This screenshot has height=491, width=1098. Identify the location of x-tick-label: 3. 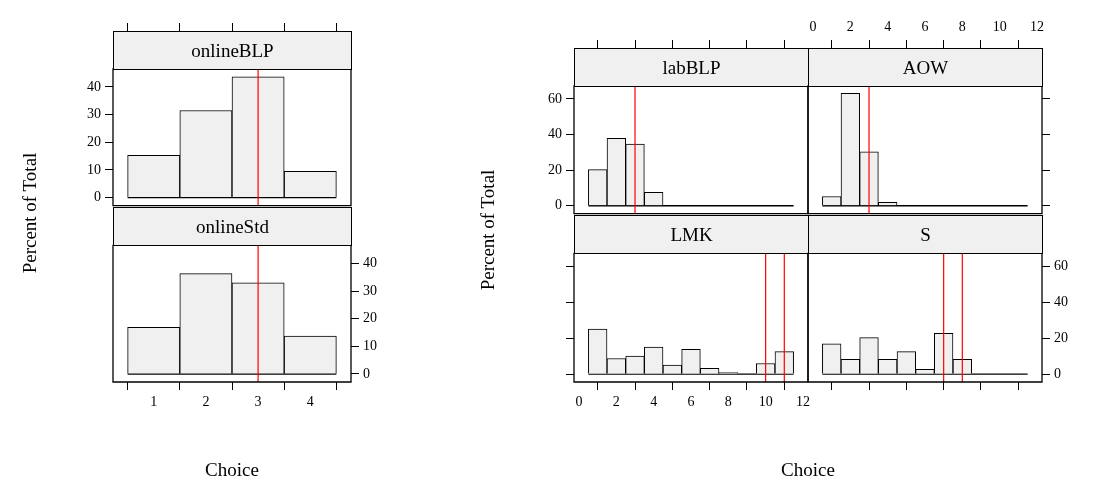
(258, 402).